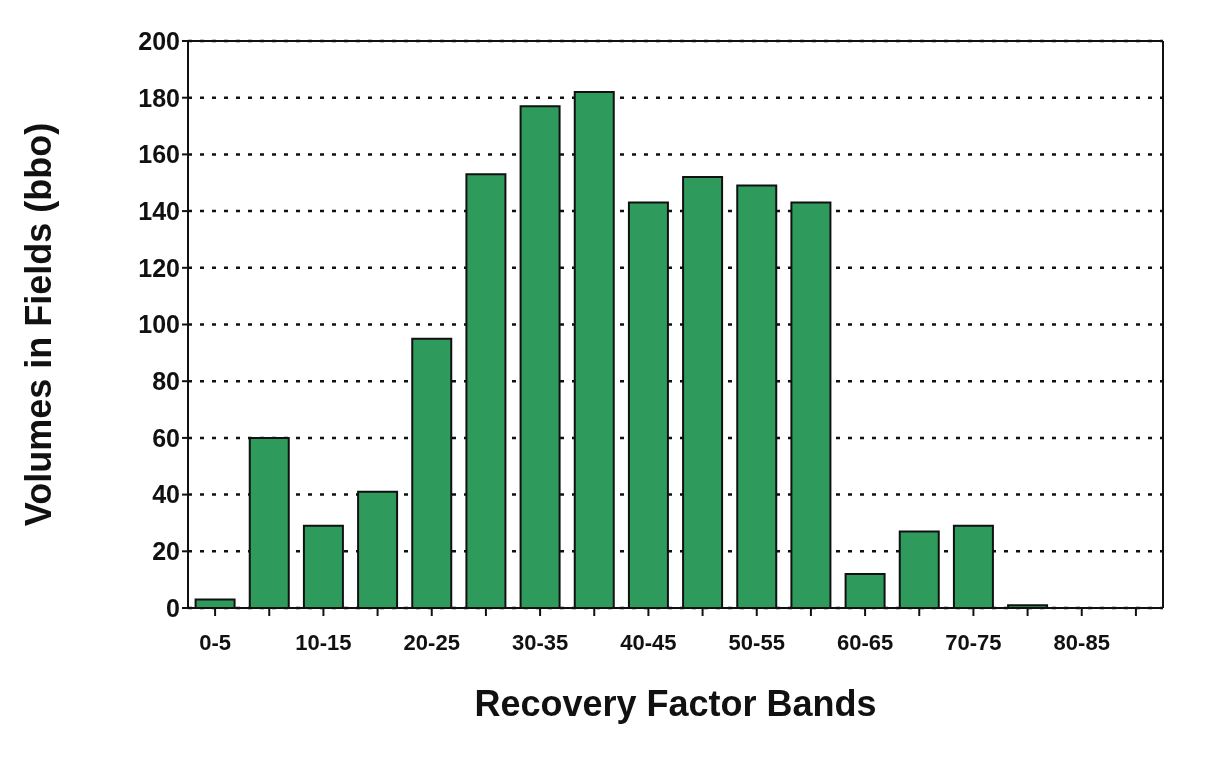  What do you see at coordinates (648, 642) in the screenshot?
I see `x-tick-label: 40-45` at bounding box center [648, 642].